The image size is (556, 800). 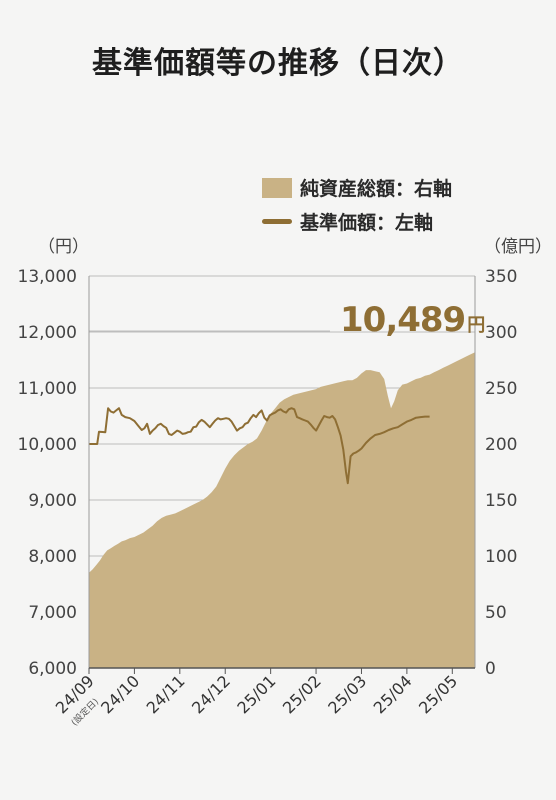 I want to click on right-axis-unit: （億円）, so click(x=518, y=247).